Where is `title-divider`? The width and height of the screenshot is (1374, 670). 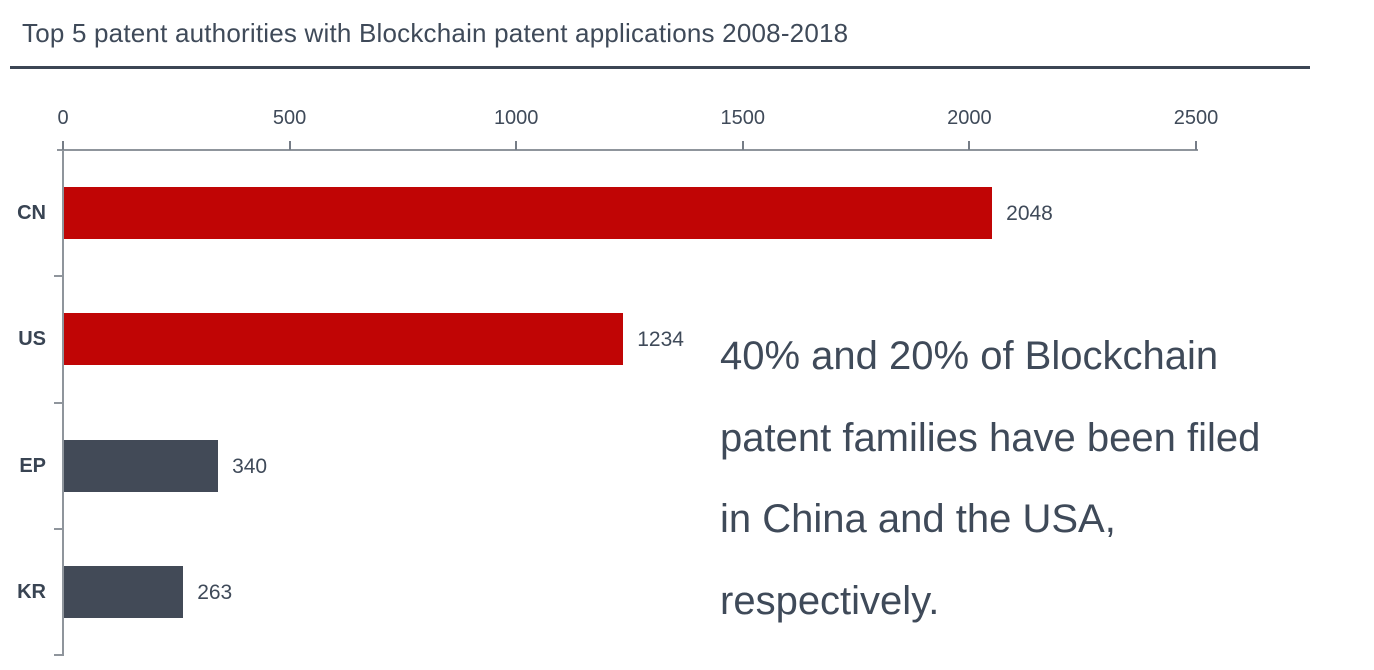 title-divider is located at coordinates (660, 67).